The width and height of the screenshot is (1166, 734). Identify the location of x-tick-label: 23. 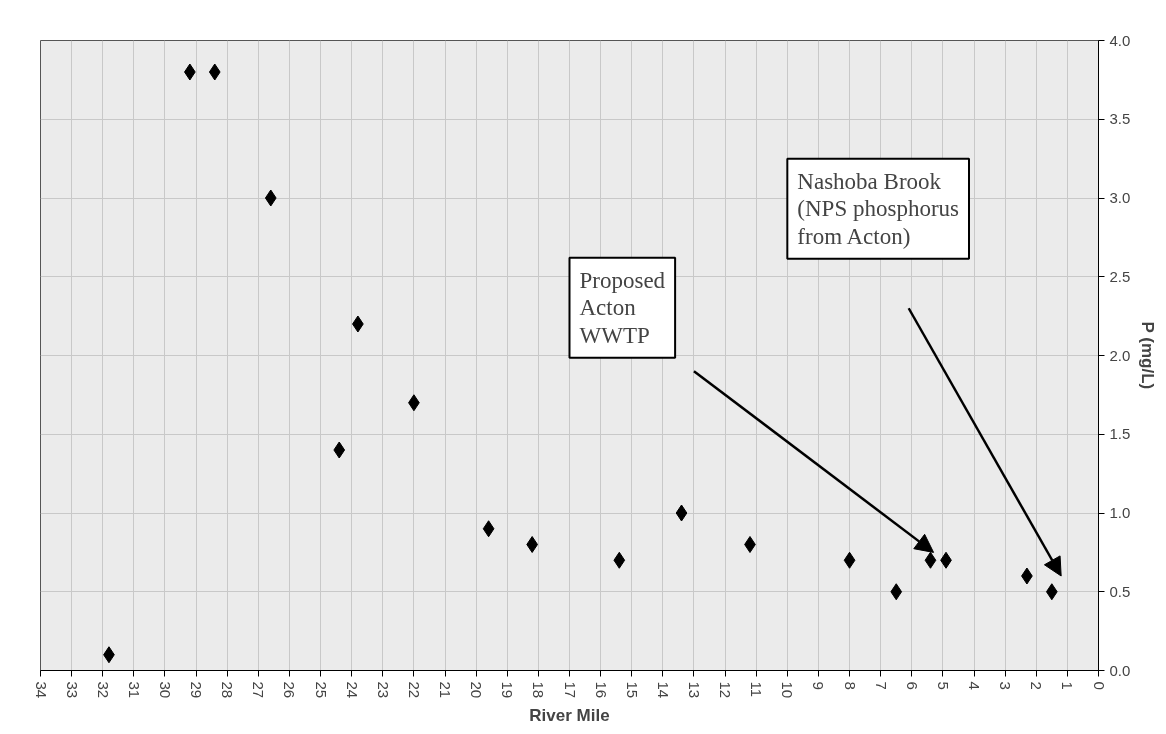
(383, 690).